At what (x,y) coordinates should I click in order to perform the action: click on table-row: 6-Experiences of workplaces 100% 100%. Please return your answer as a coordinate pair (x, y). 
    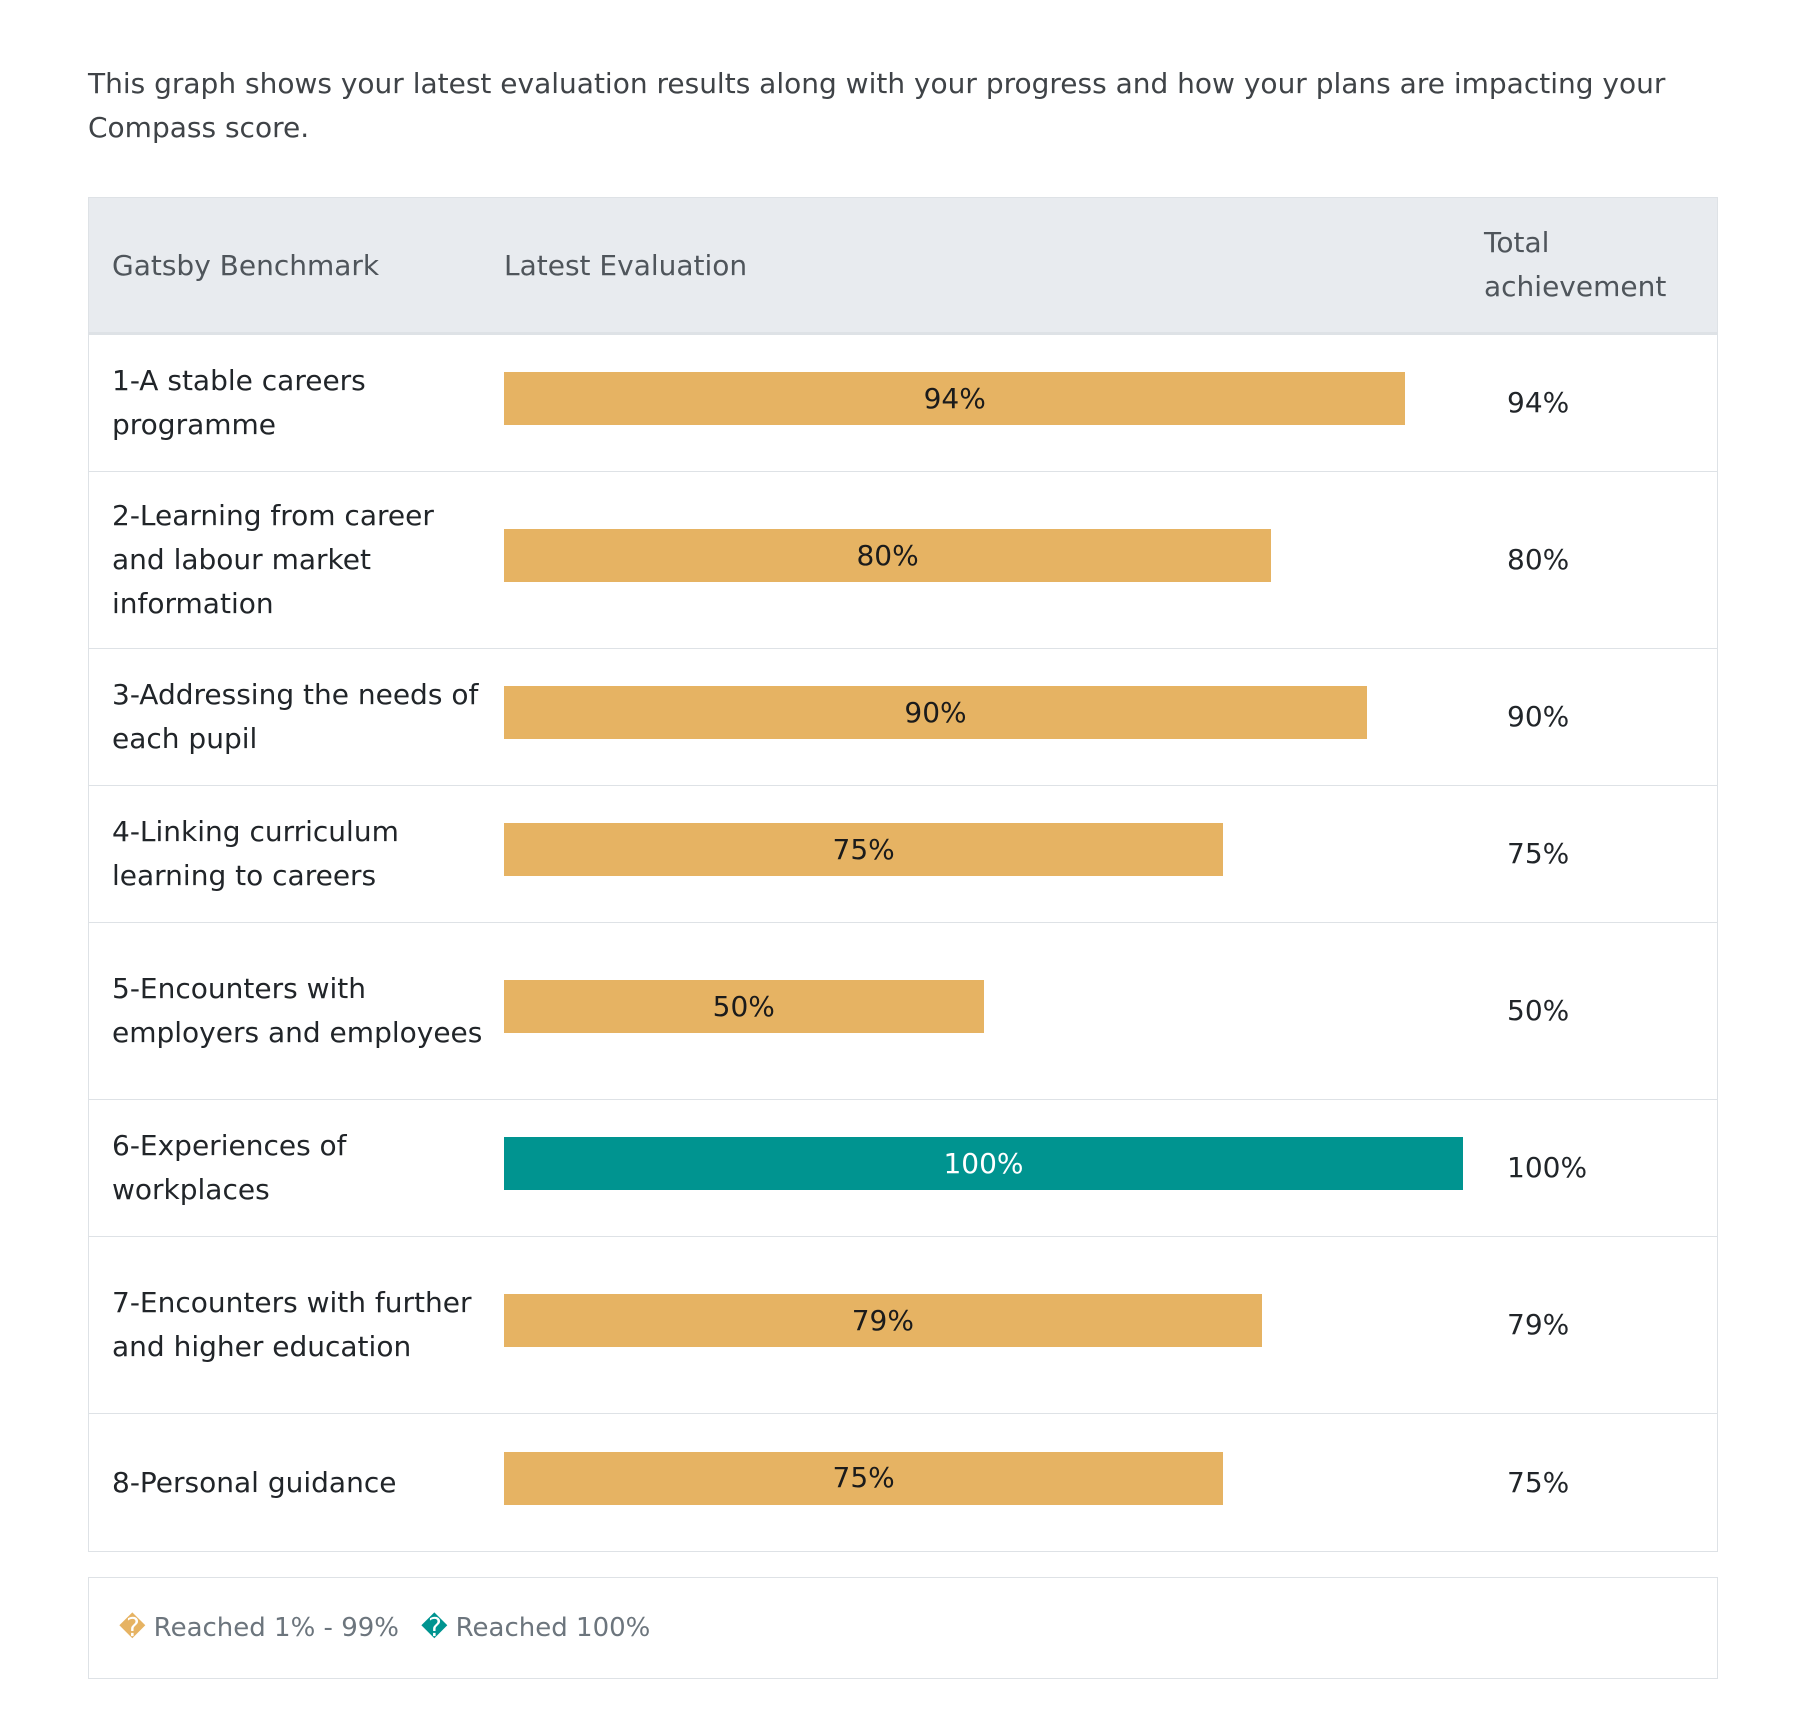
    Looking at the image, I should click on (903, 1168).